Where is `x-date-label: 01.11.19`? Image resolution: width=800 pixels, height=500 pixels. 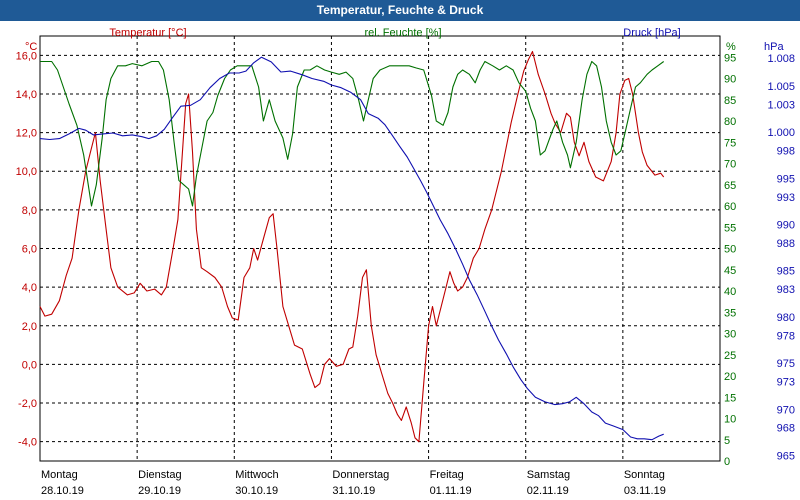
x-date-label: 01.11.19 is located at coordinates (451, 491).